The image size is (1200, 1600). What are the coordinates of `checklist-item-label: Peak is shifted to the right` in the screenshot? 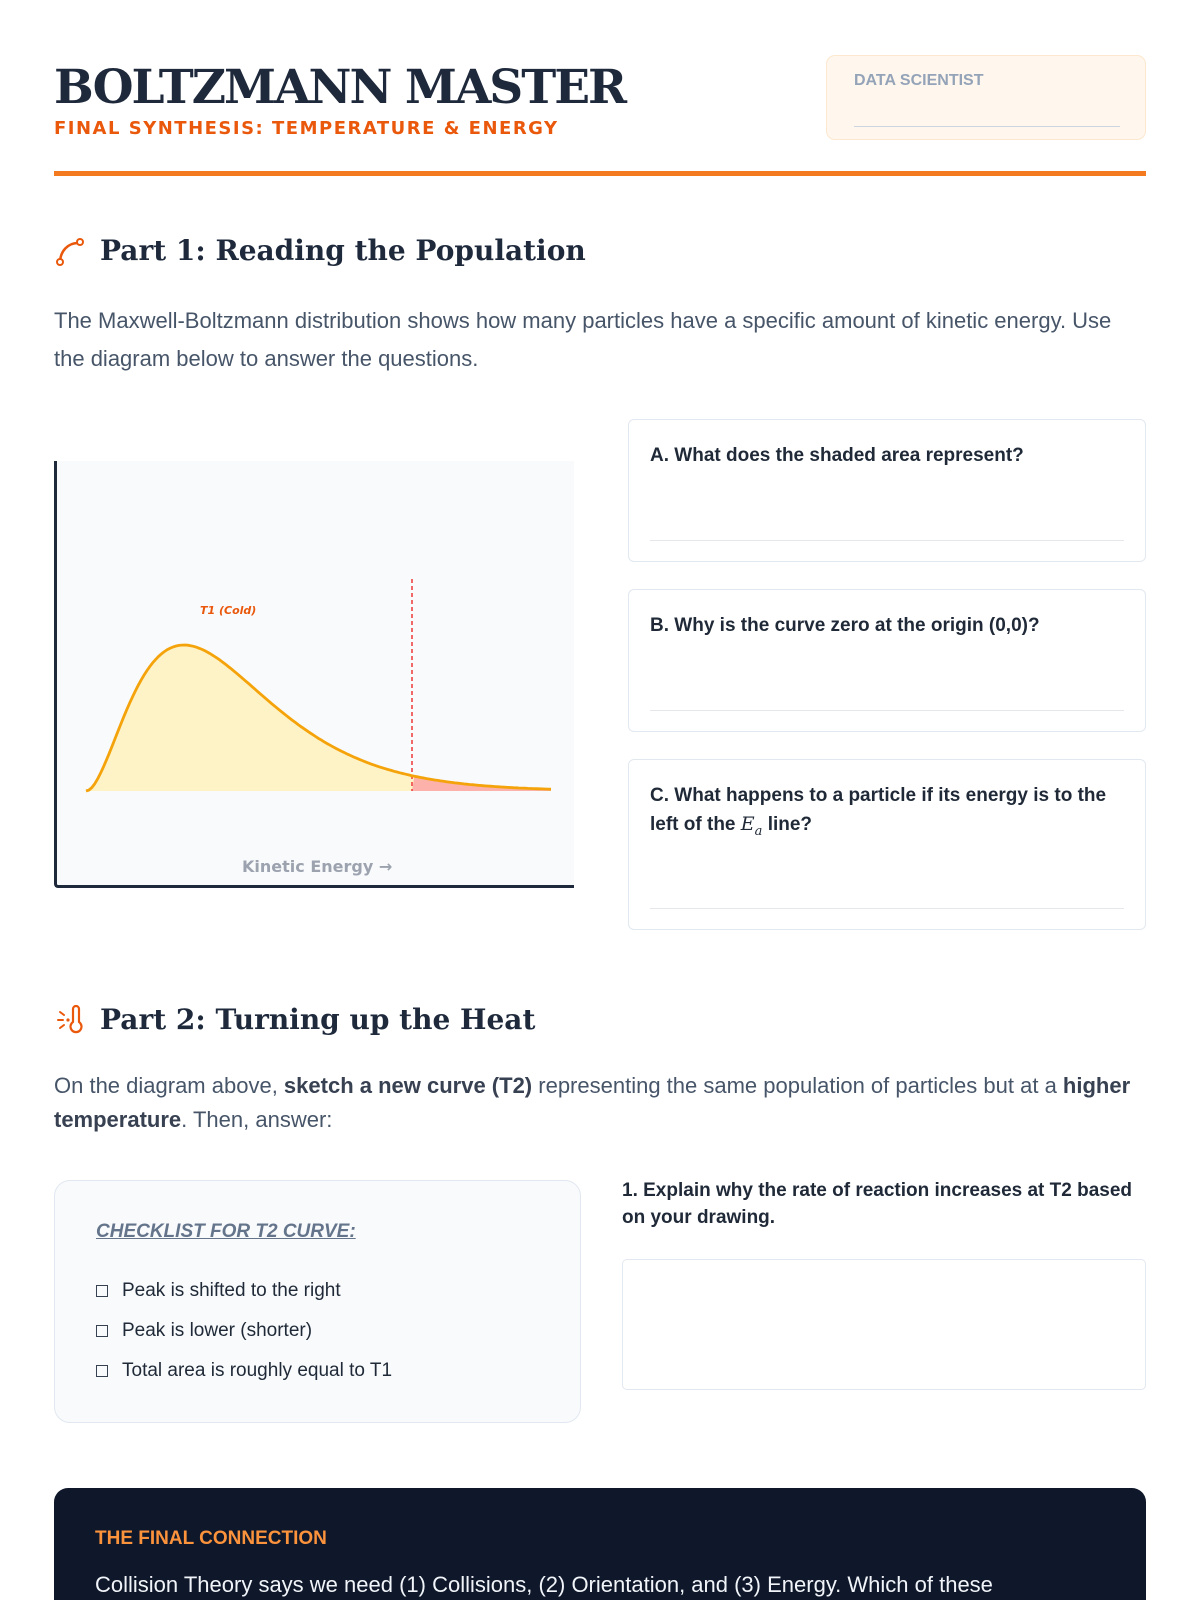 It's located at (231, 1290).